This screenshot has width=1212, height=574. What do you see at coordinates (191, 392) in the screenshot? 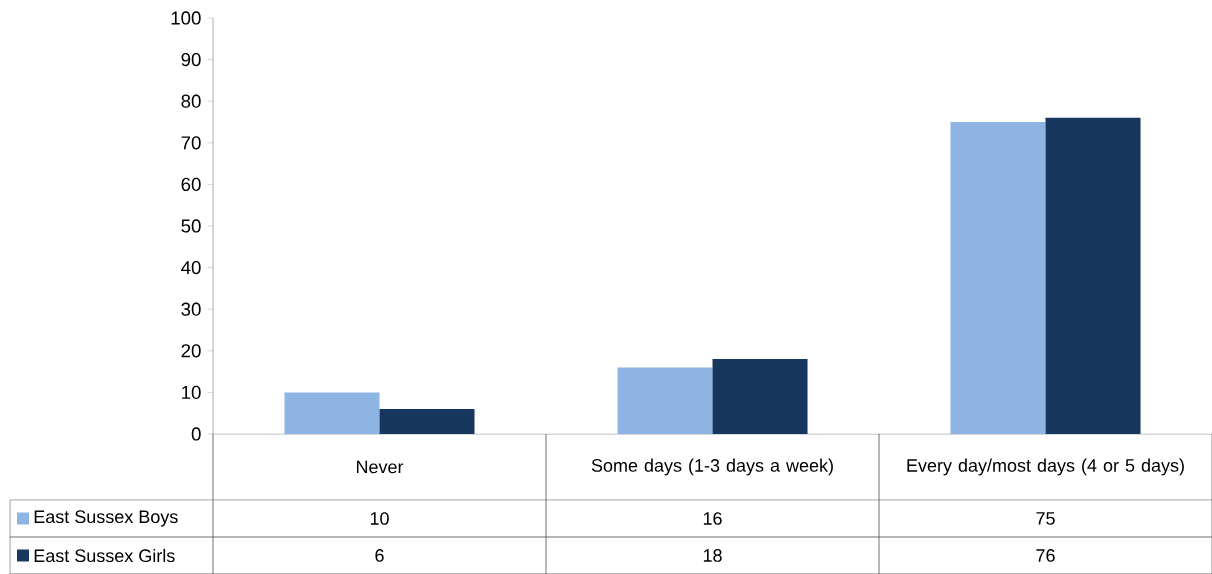
I see `y-tick-label: 10` at bounding box center [191, 392].